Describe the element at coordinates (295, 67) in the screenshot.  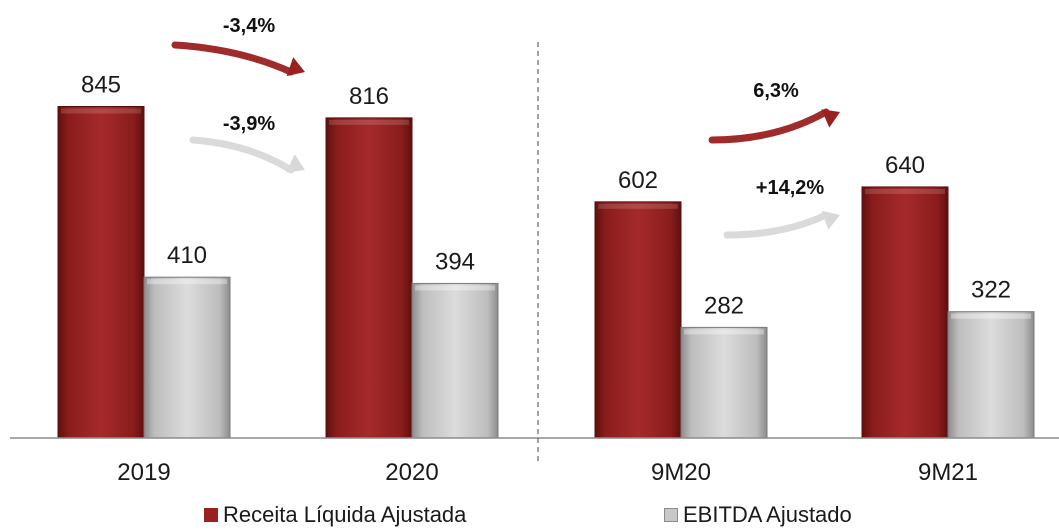
I see `growth-arrow-head-receita-liquida-ajustada-2019-2020` at that location.